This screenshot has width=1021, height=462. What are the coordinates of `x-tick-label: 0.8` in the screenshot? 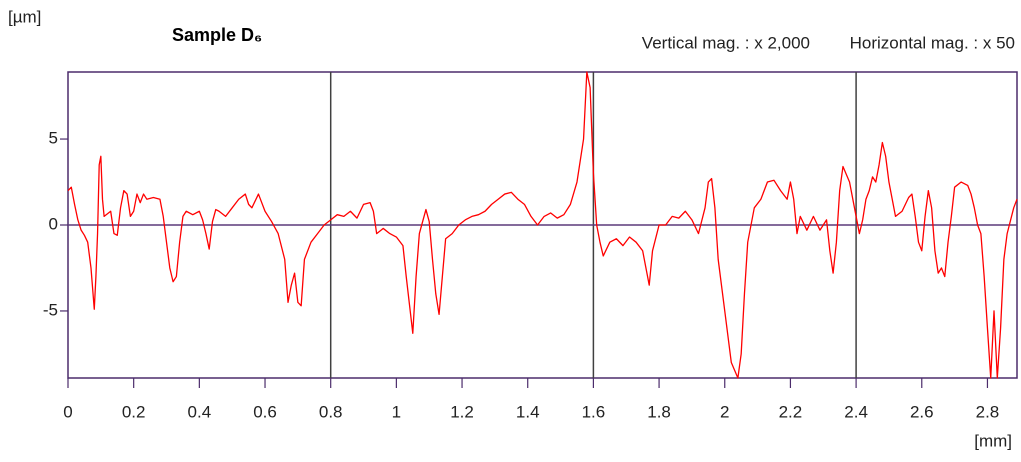 It's located at (331, 411).